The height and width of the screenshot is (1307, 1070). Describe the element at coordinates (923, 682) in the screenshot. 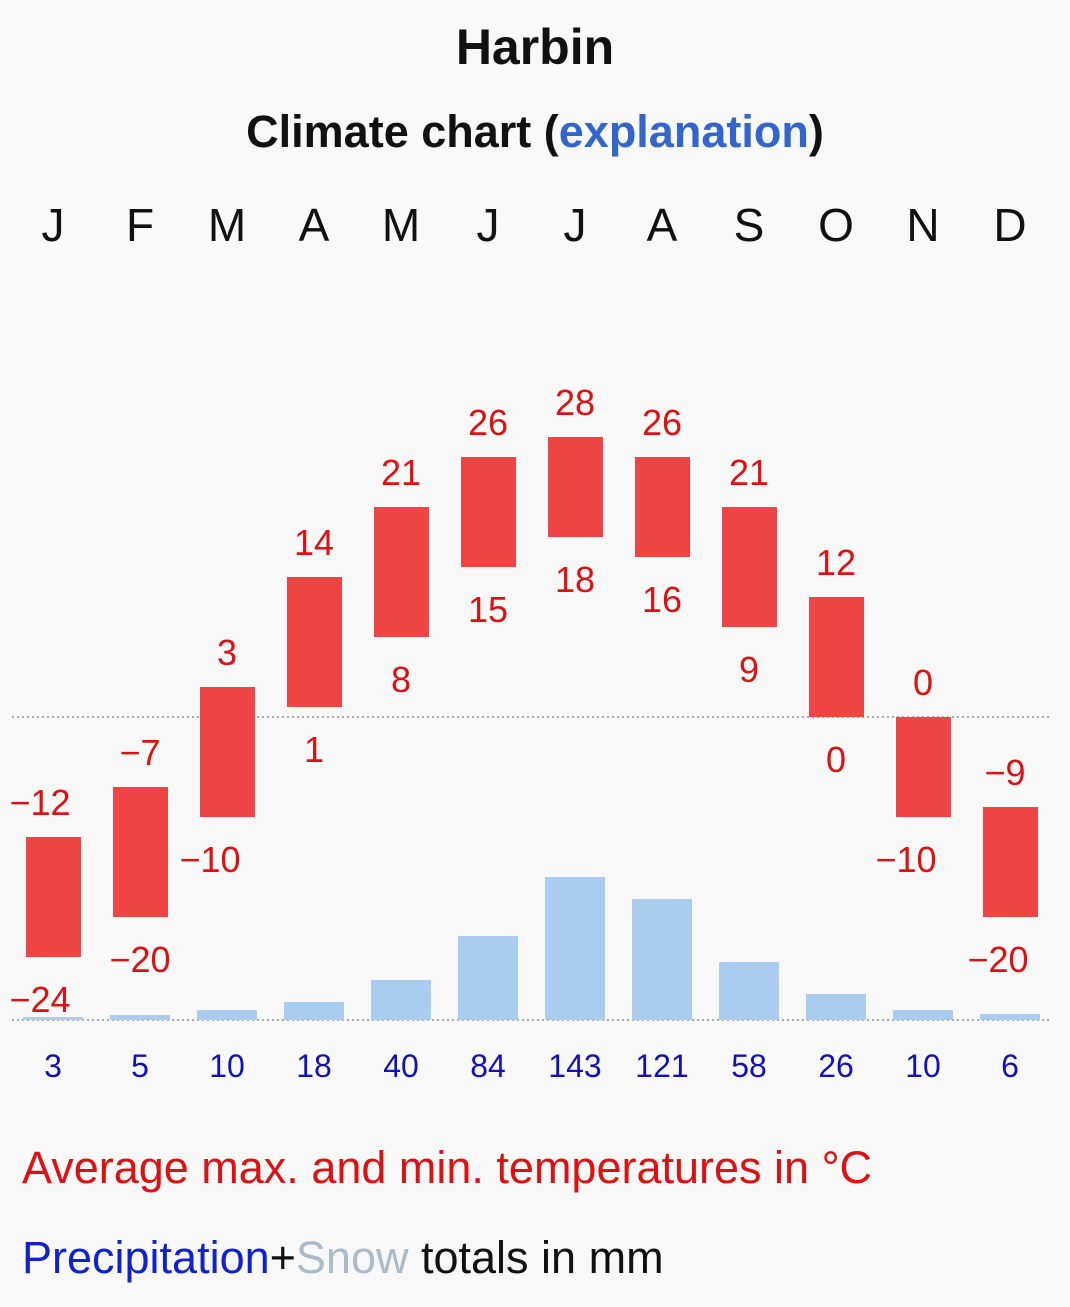

I see `max-temp-label-nov: 0` at that location.